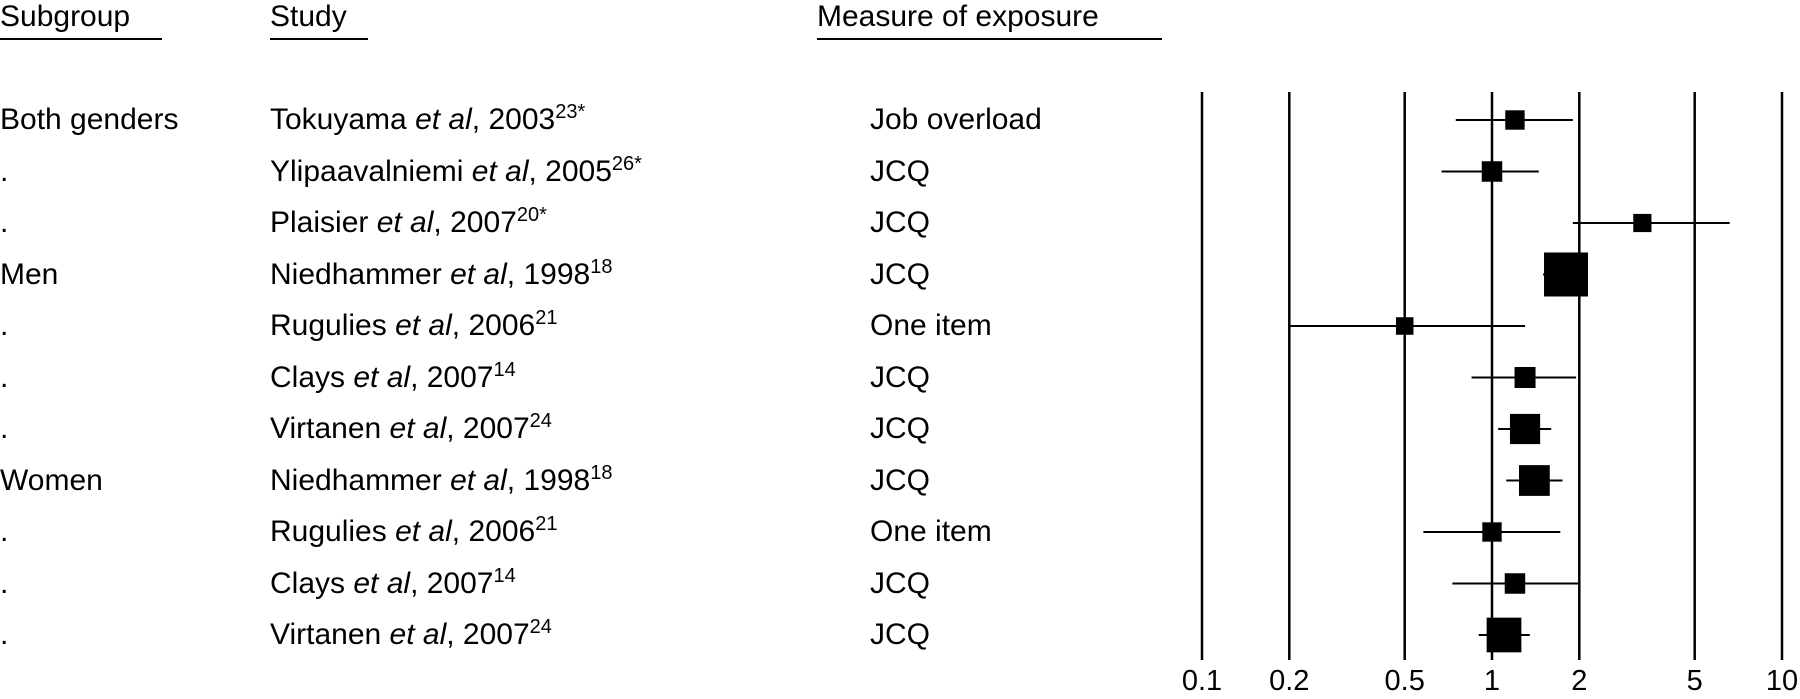 This screenshot has width=1800, height=699. Describe the element at coordinates (323, 222) in the screenshot. I see `study-author: Plaisier` at that location.